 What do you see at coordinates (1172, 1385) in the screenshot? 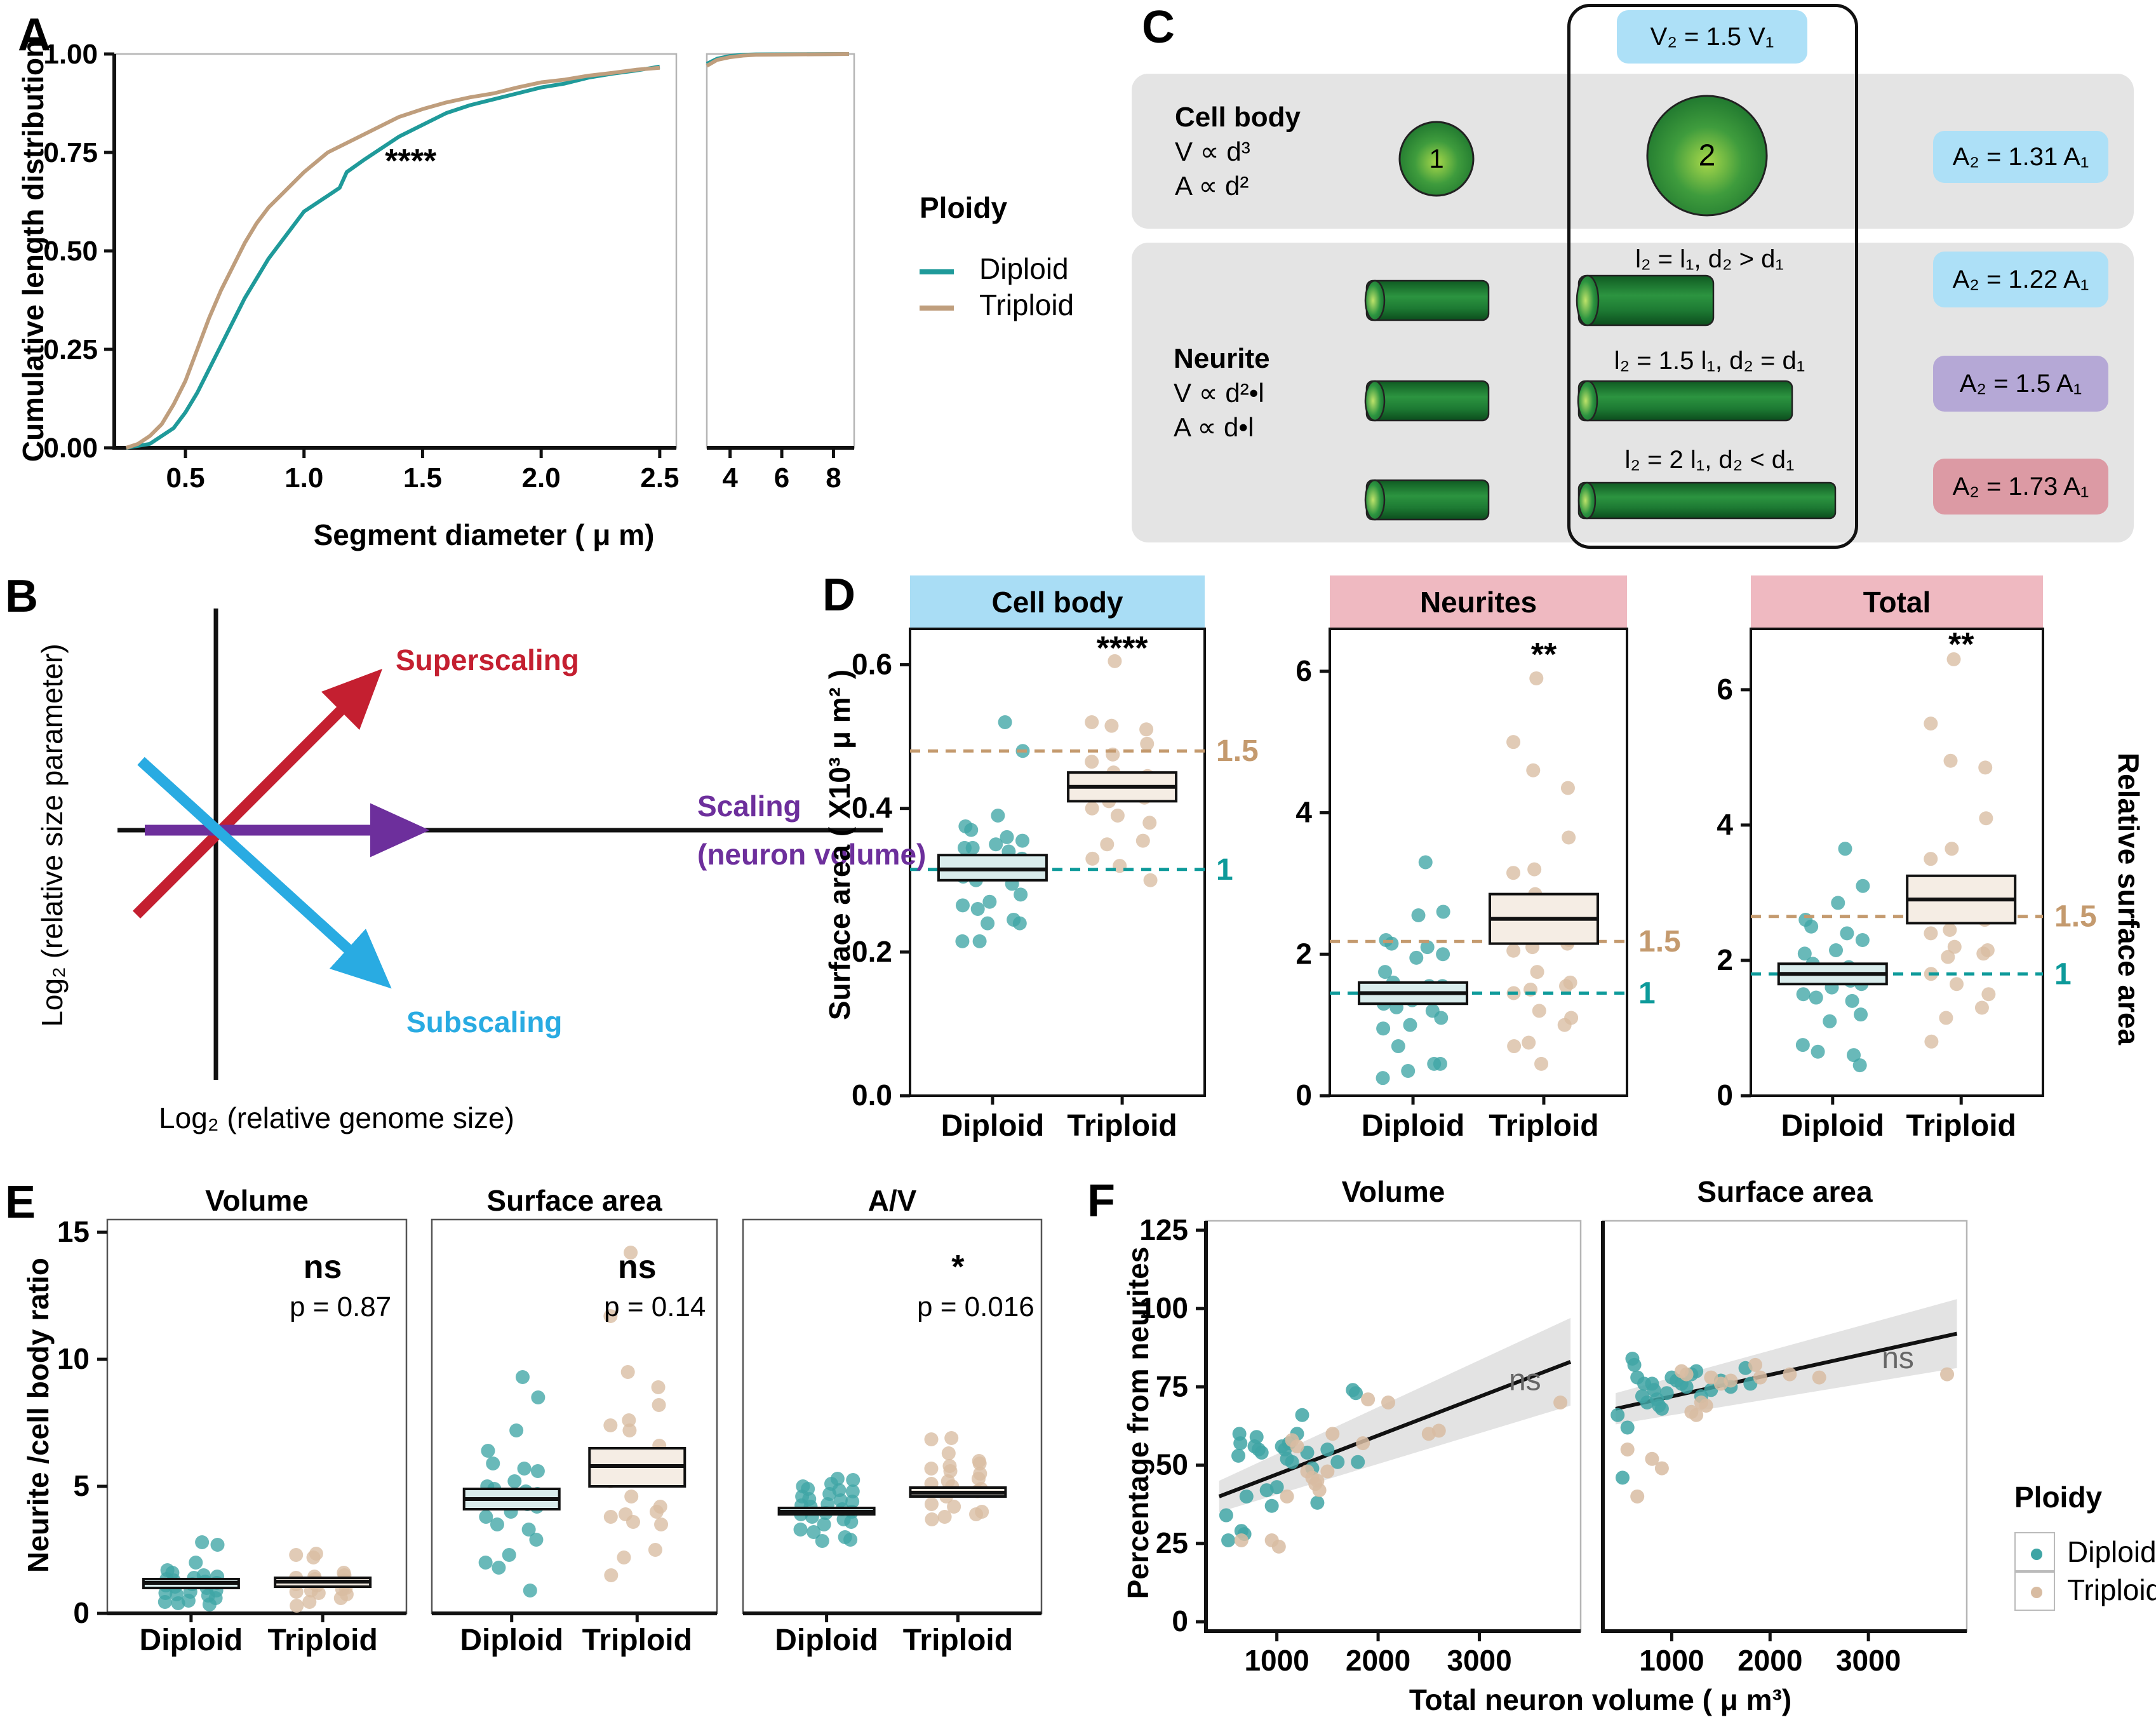
I see `y-tick-label: 75` at bounding box center [1172, 1385].